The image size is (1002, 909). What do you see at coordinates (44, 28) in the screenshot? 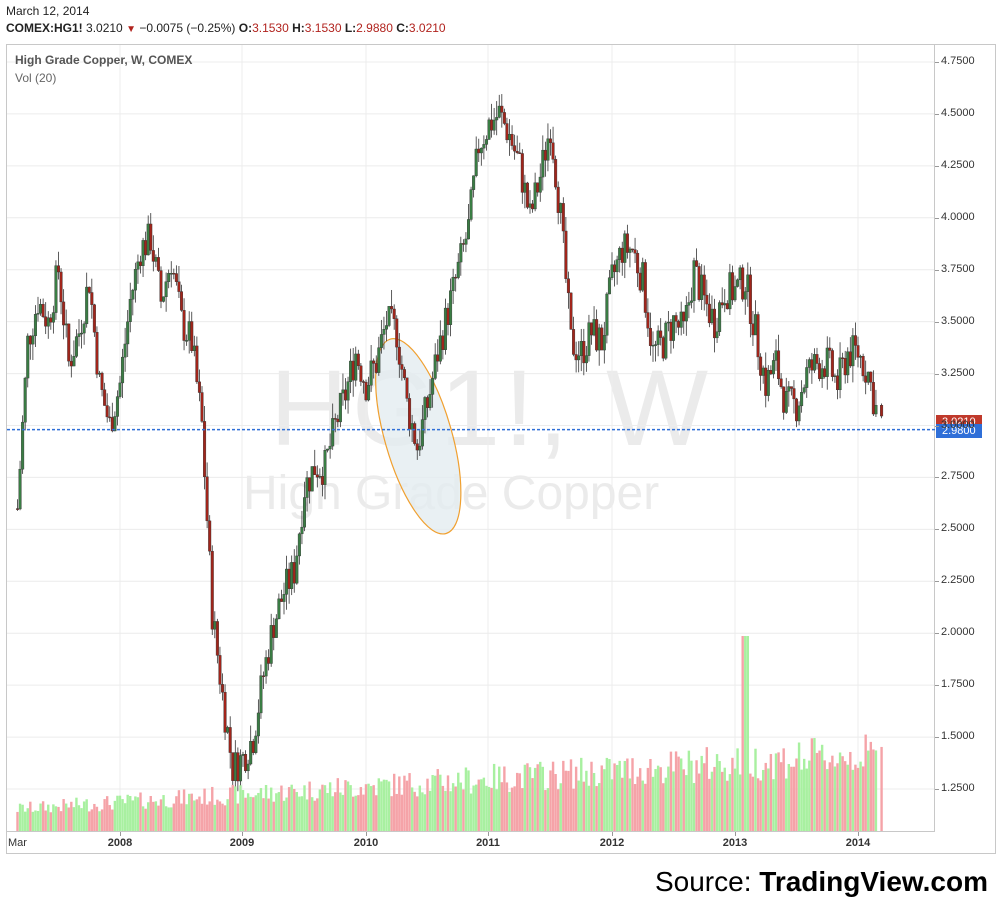
I see `header-symbol: COMEX:HG1!` at bounding box center [44, 28].